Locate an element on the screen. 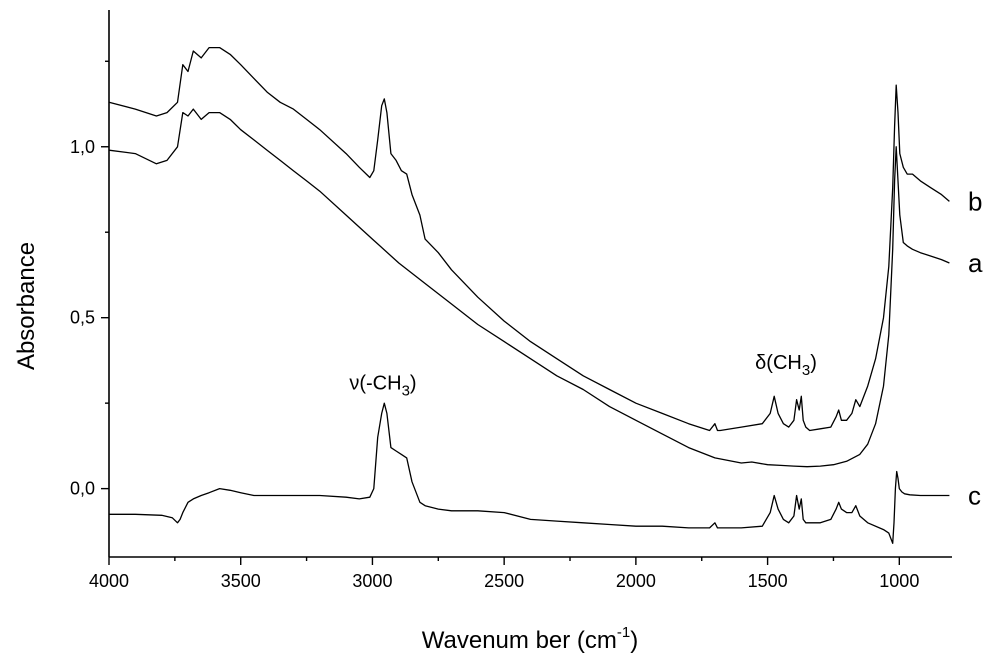  series-label-a: a is located at coordinates (975, 263).